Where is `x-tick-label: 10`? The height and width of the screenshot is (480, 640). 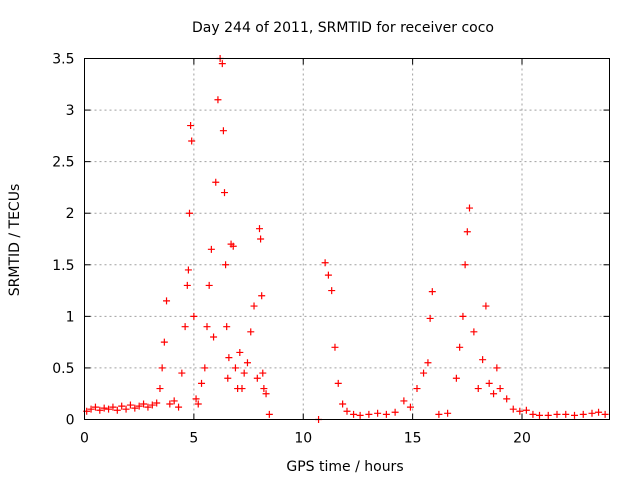 x-tick-label: 10 is located at coordinates (303, 439).